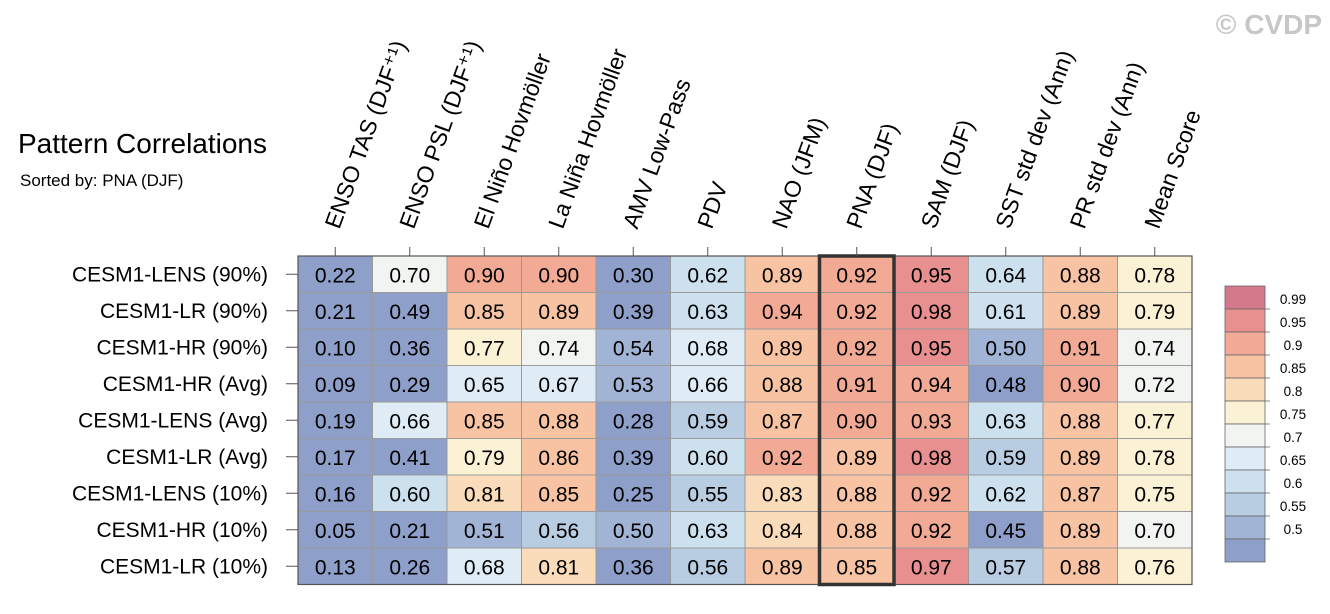  What do you see at coordinates (1034, 139) in the screenshot?
I see `column-label: SST std dev (Ann)` at bounding box center [1034, 139].